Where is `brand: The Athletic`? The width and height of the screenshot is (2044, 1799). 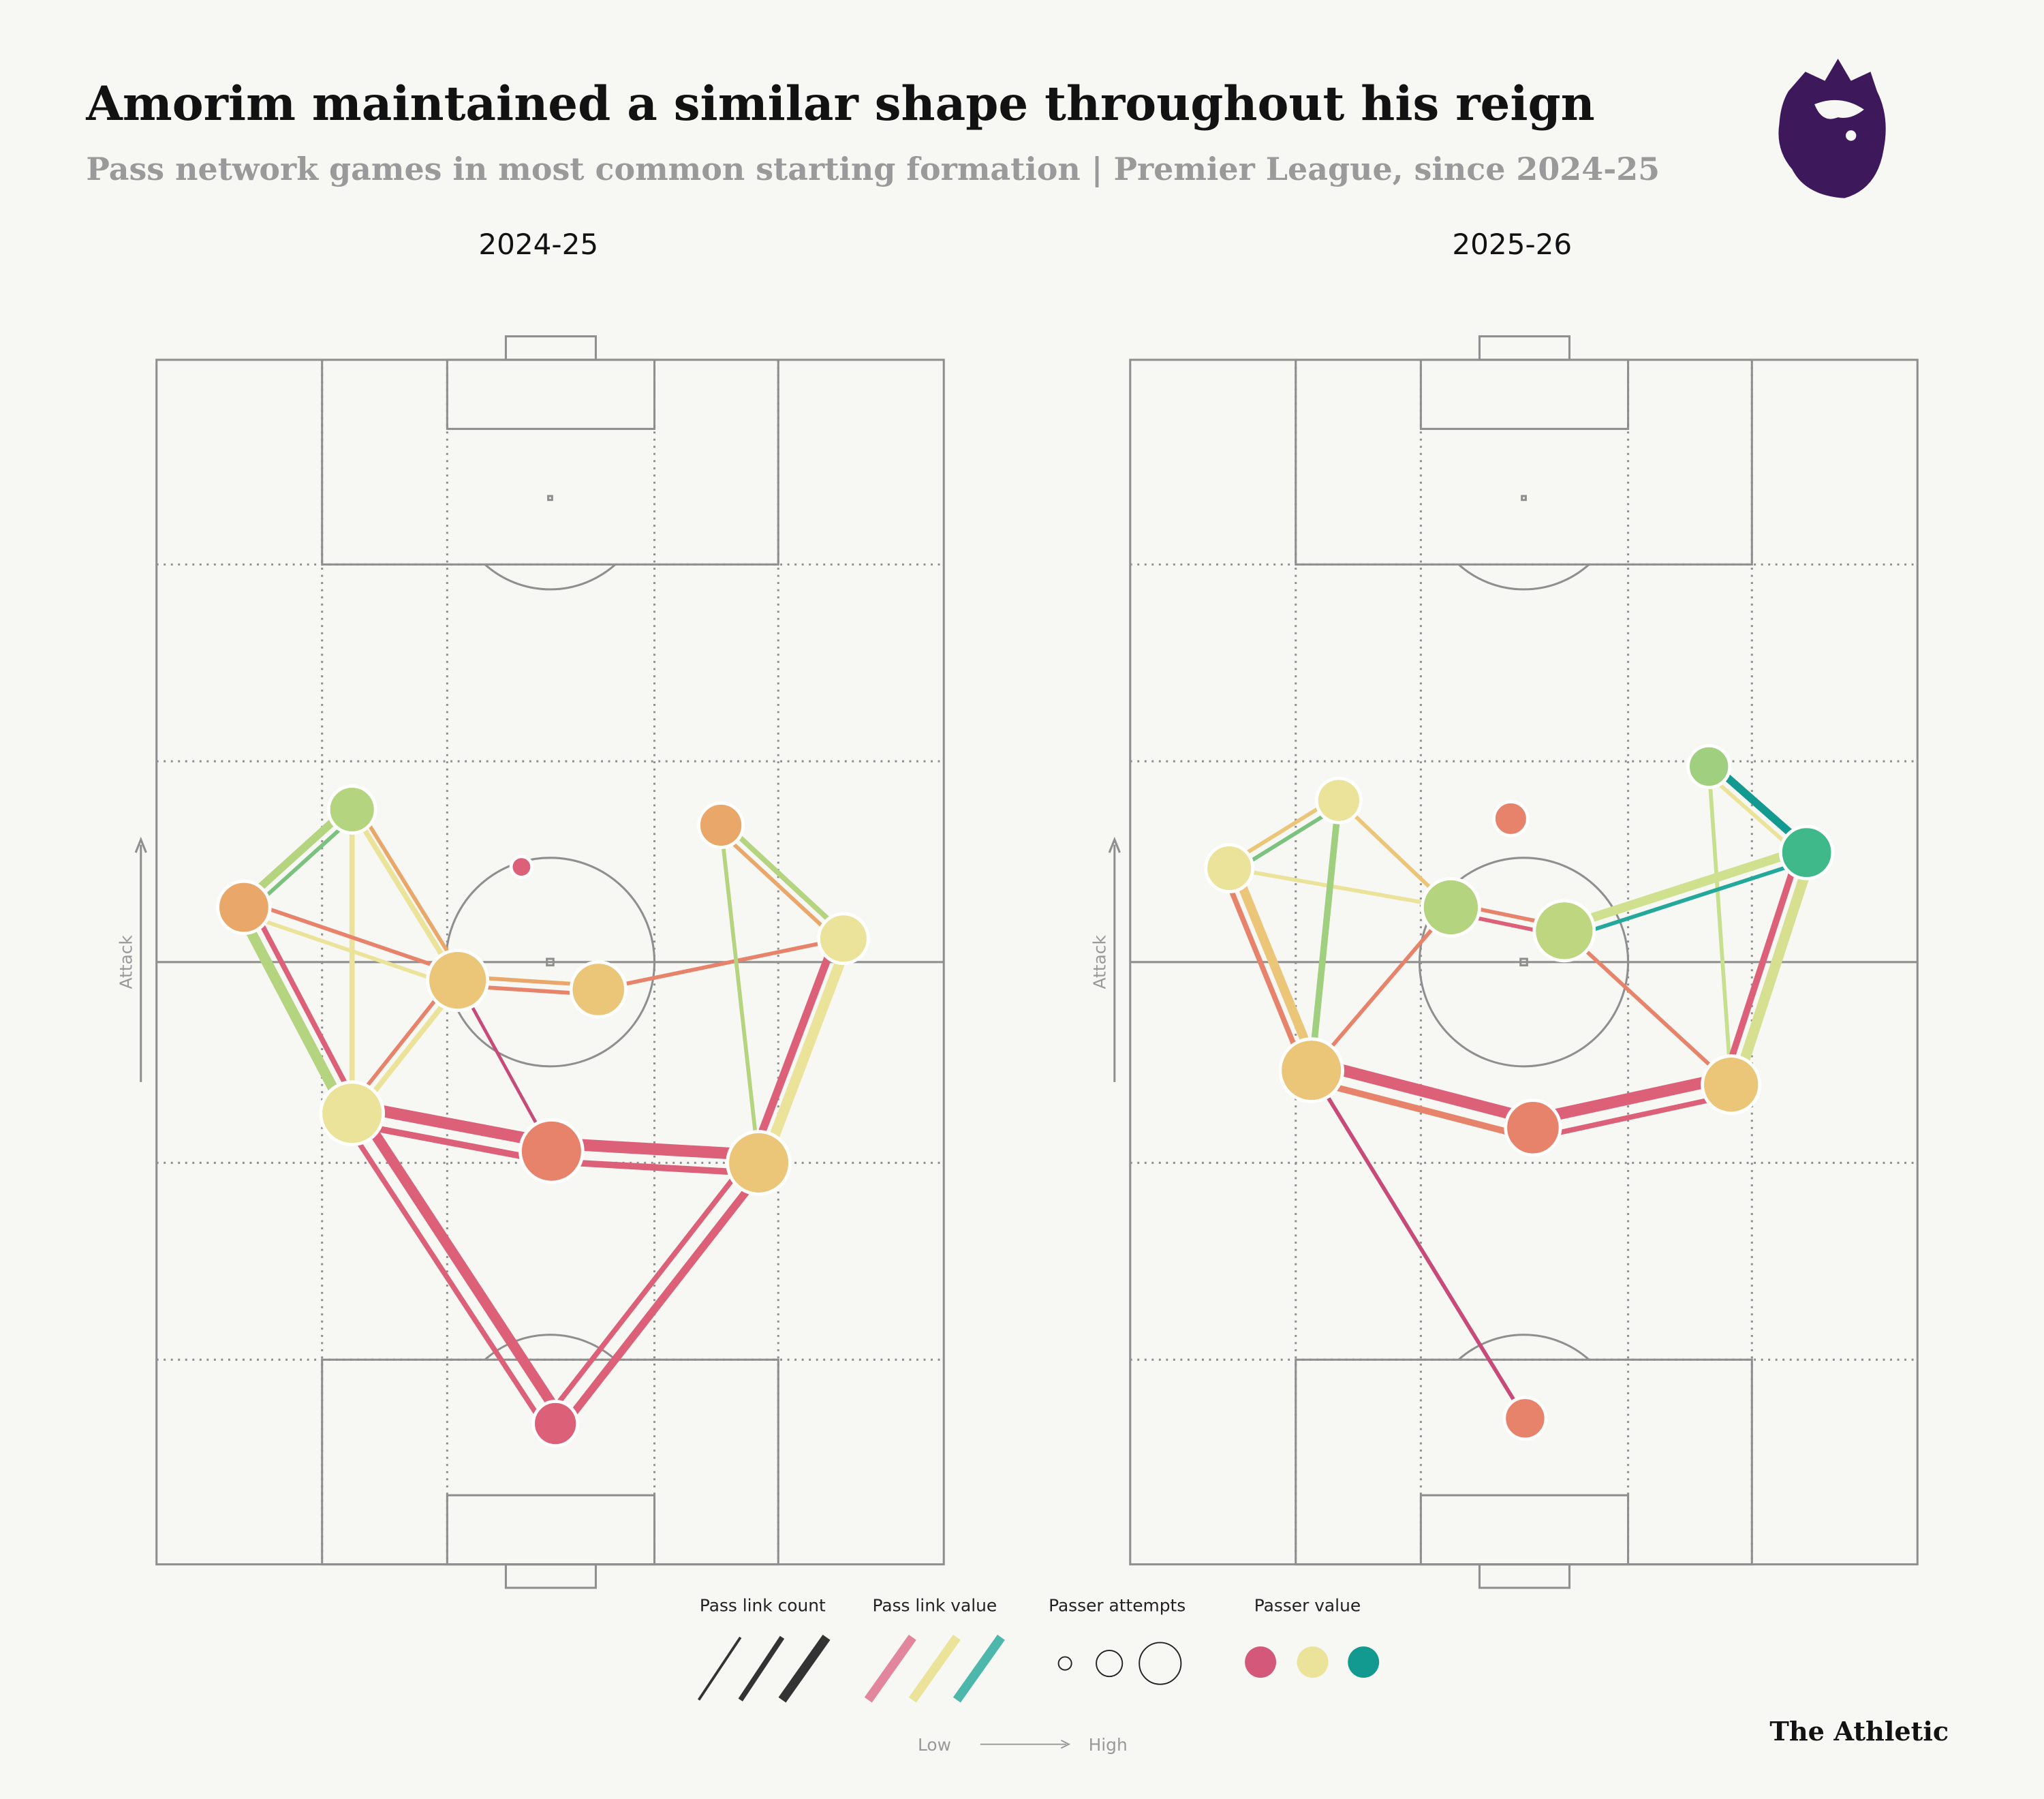
brand: The Athletic is located at coordinates (1859, 1732).